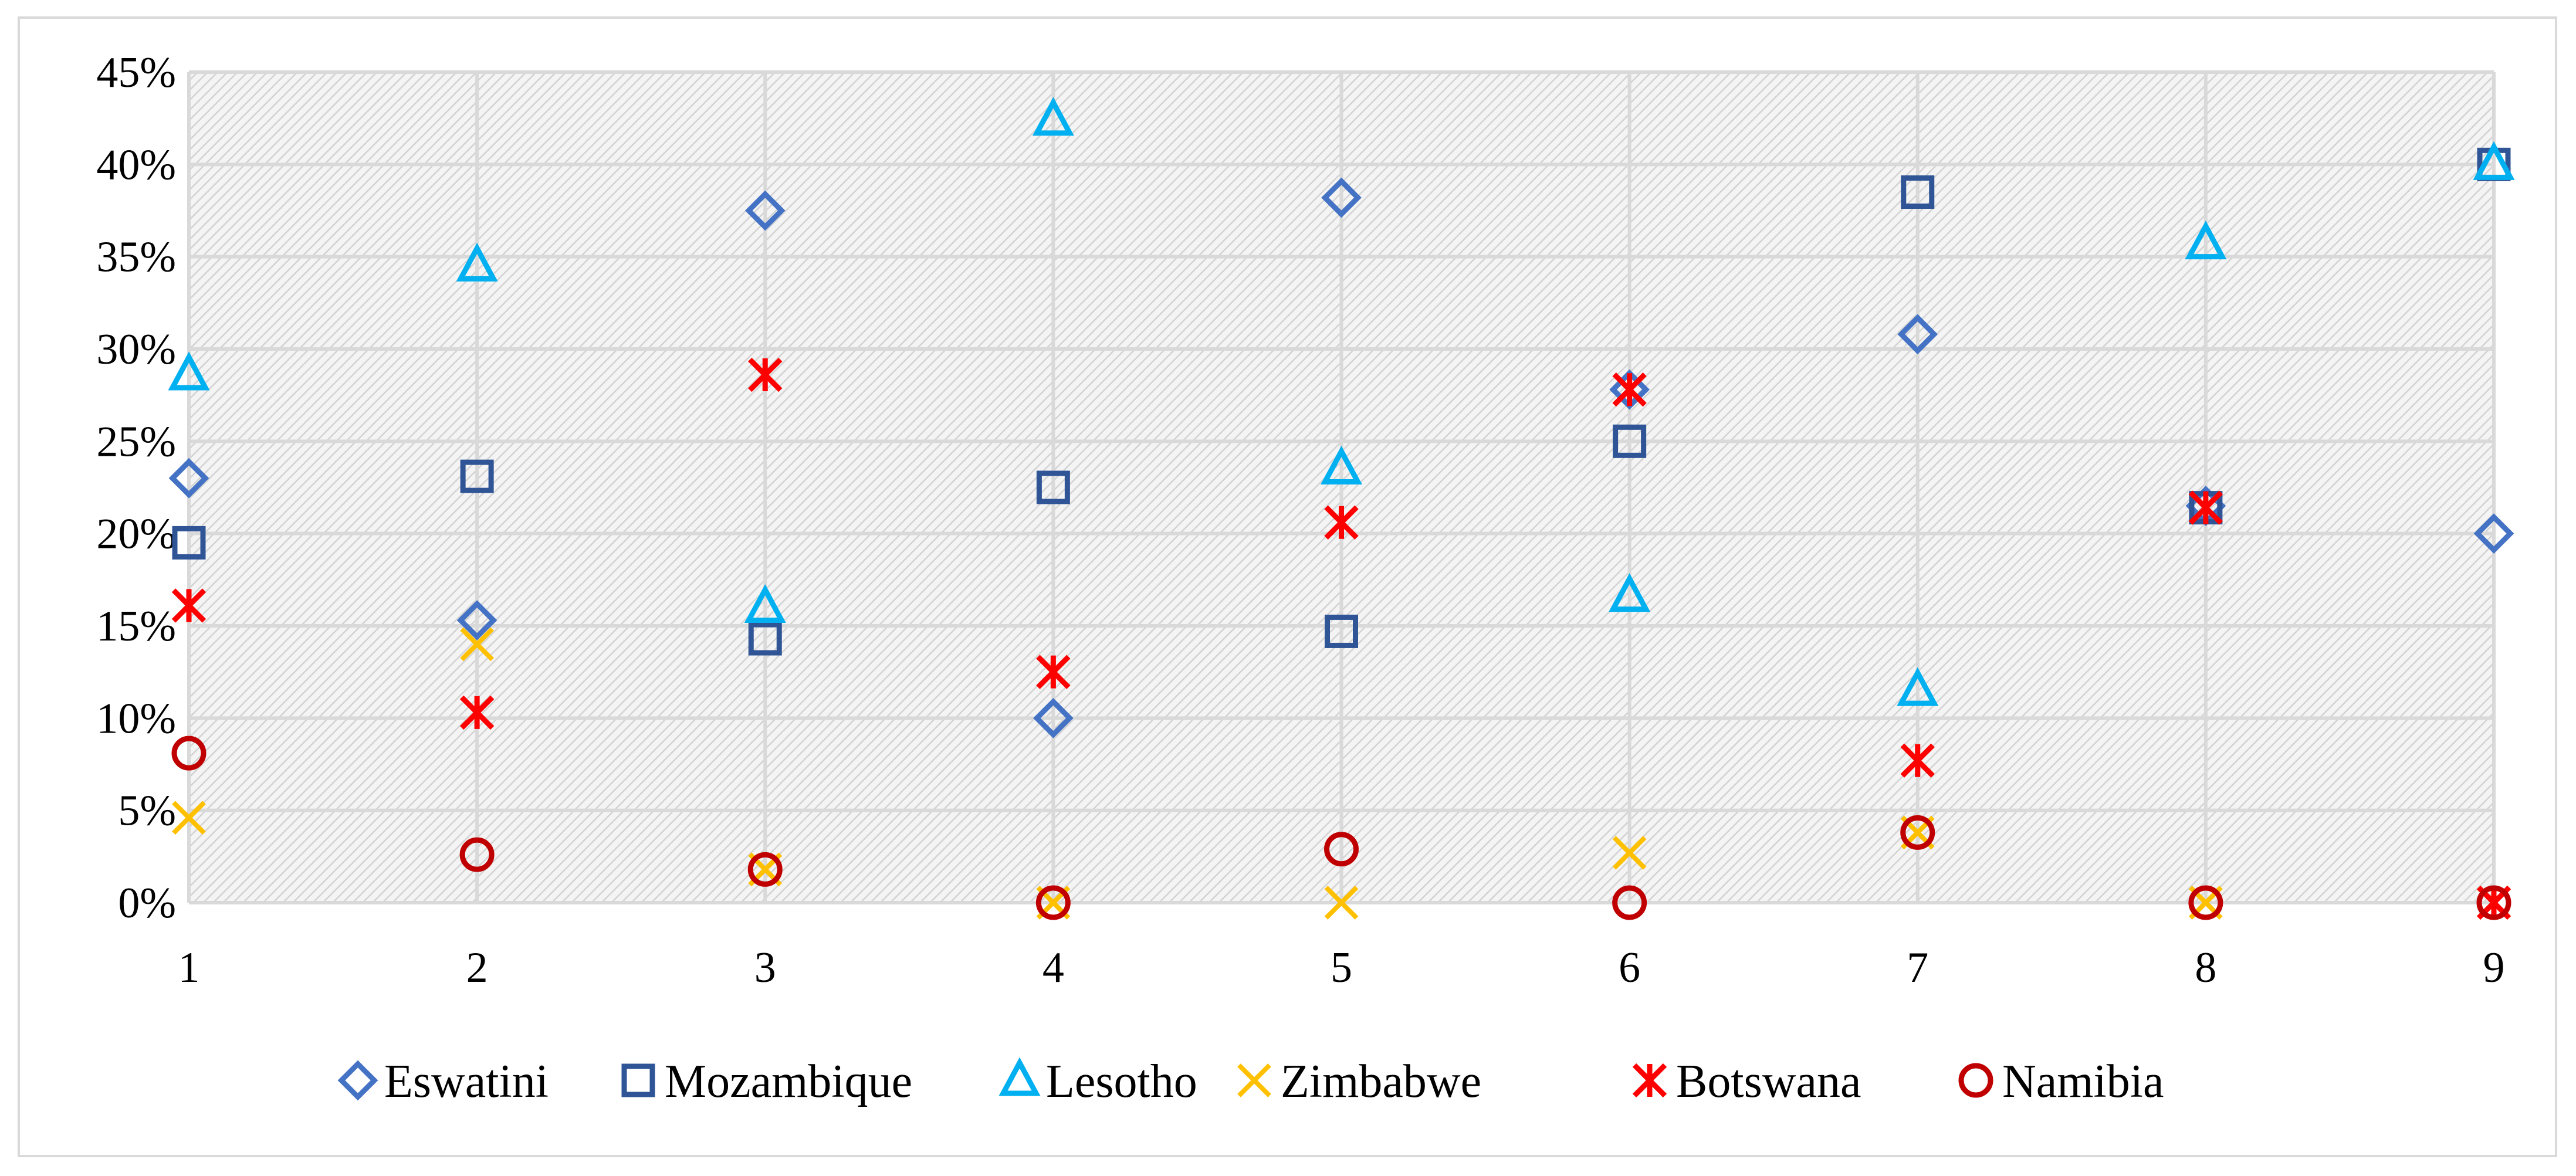  What do you see at coordinates (136, 534) in the screenshot?
I see `y-tick-label: 20%` at bounding box center [136, 534].